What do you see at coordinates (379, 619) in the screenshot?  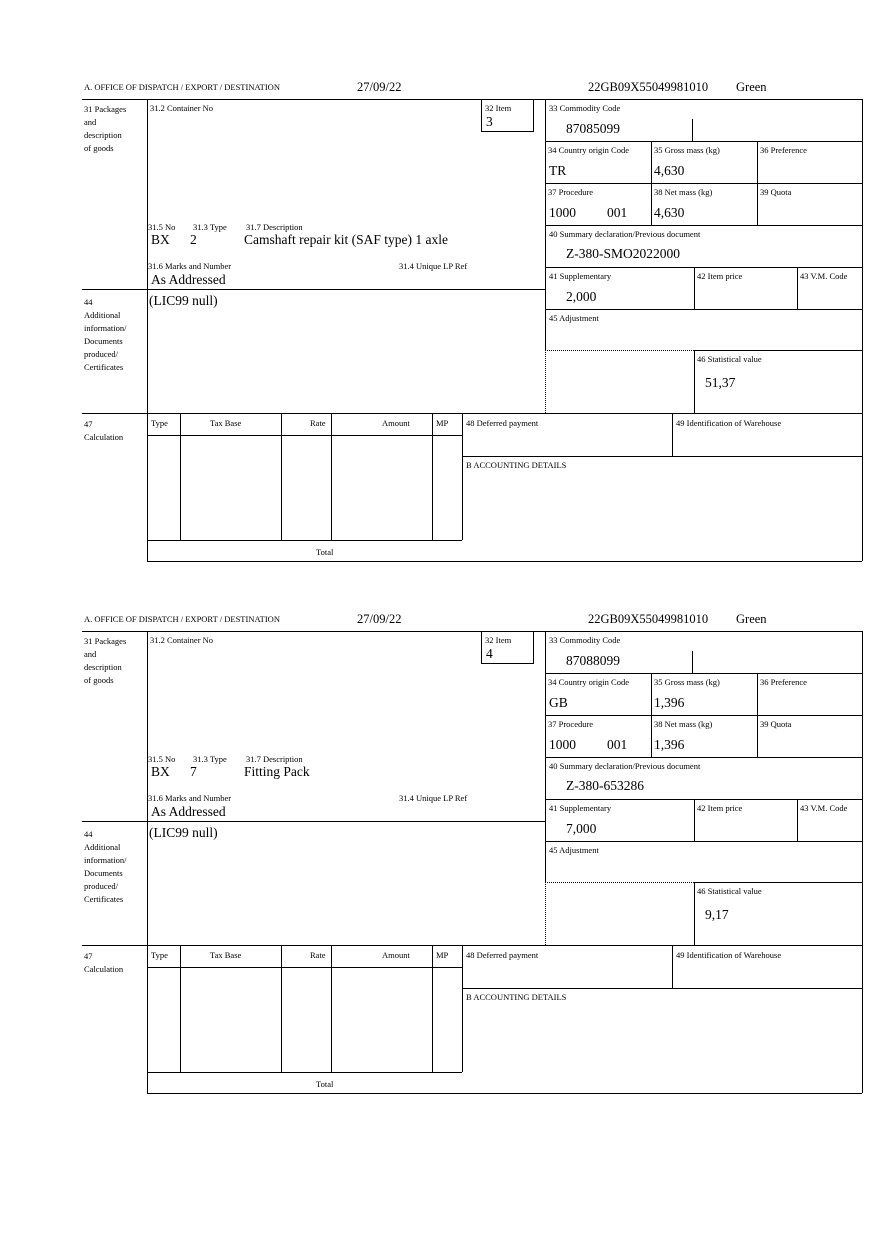 I see `declaration-date: 27/09/22` at bounding box center [379, 619].